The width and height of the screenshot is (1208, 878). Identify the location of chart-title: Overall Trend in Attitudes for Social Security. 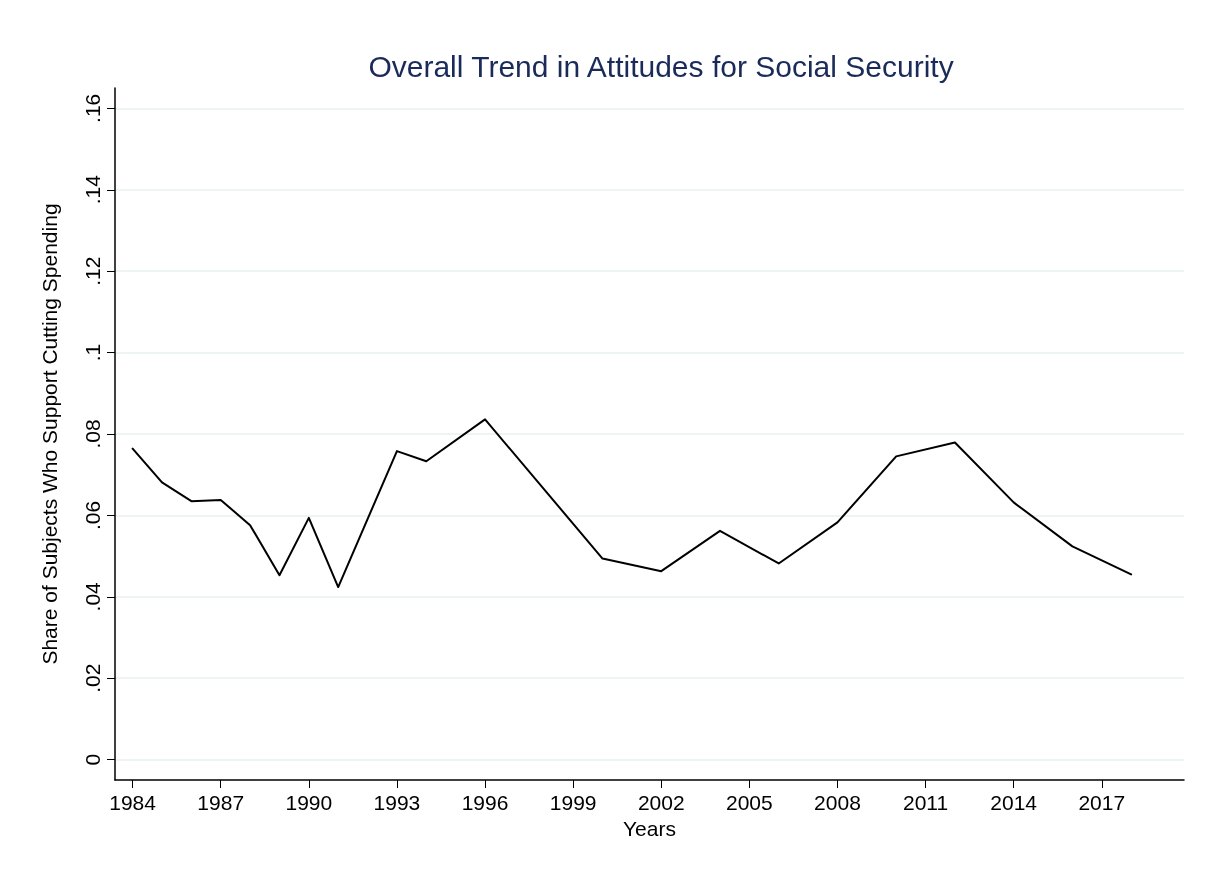
(661, 66).